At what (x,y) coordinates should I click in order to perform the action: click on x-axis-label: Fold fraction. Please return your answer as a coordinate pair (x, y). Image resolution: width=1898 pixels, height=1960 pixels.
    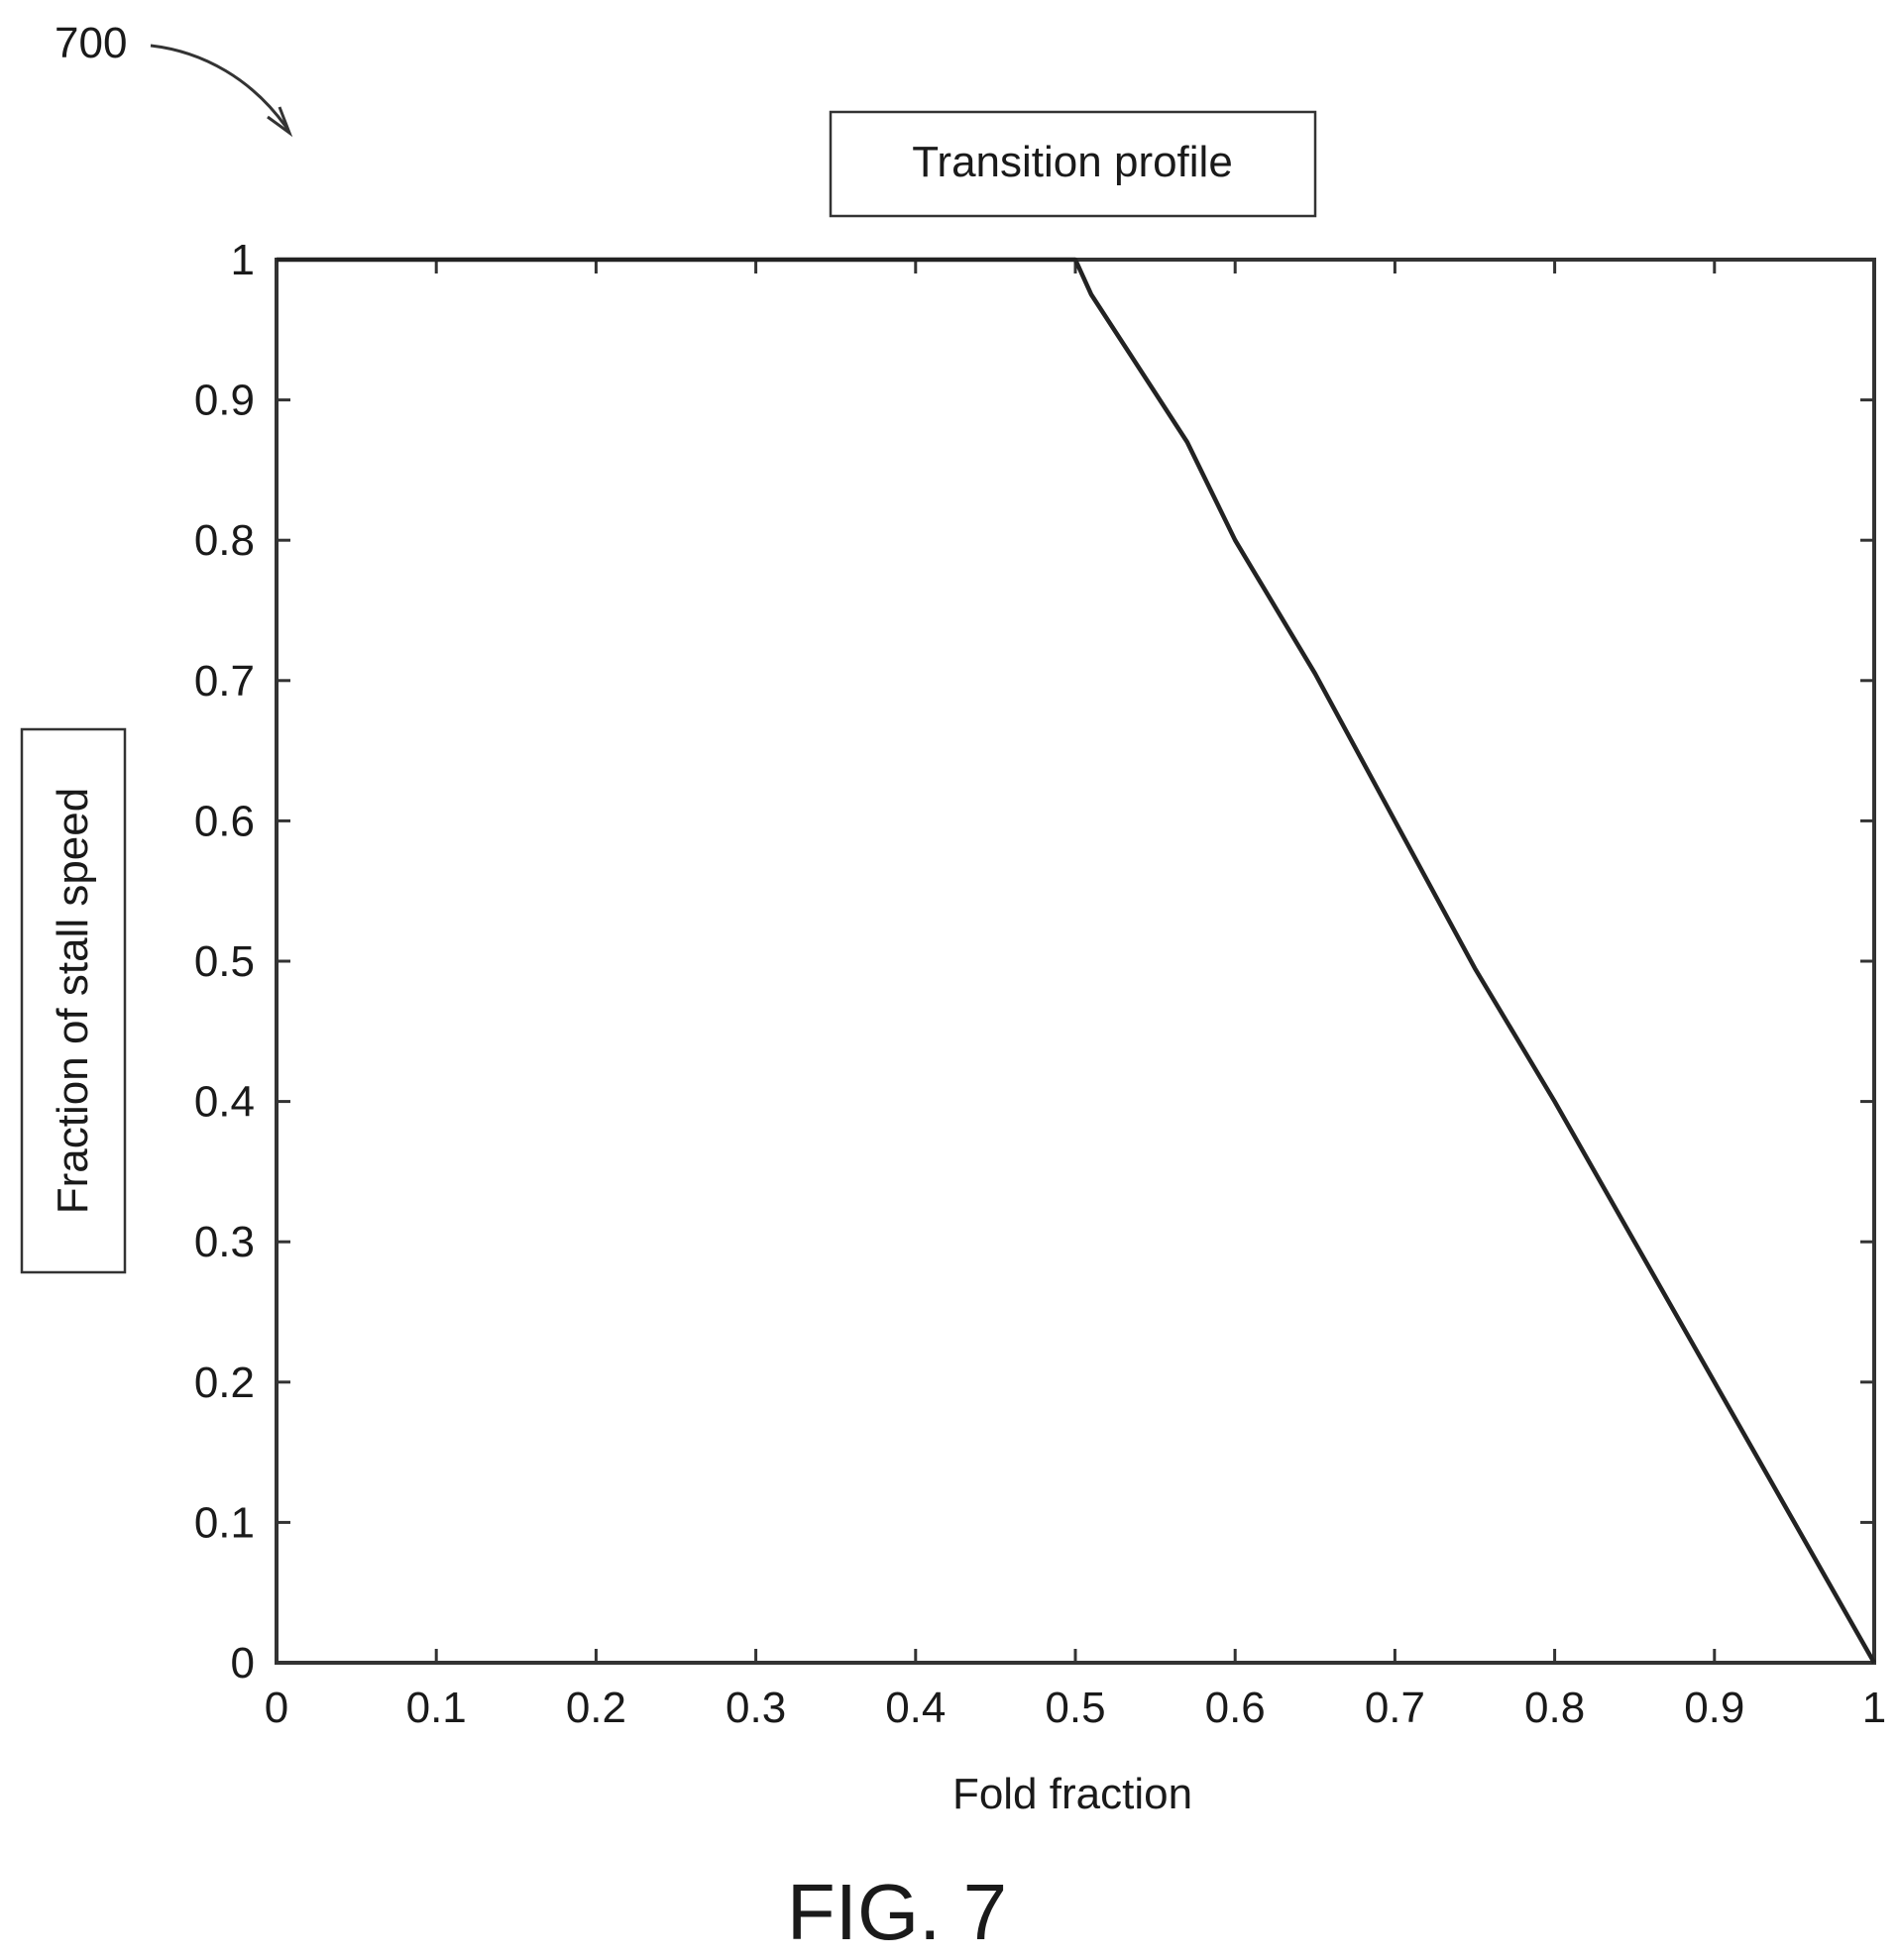
    Looking at the image, I should click on (1072, 1794).